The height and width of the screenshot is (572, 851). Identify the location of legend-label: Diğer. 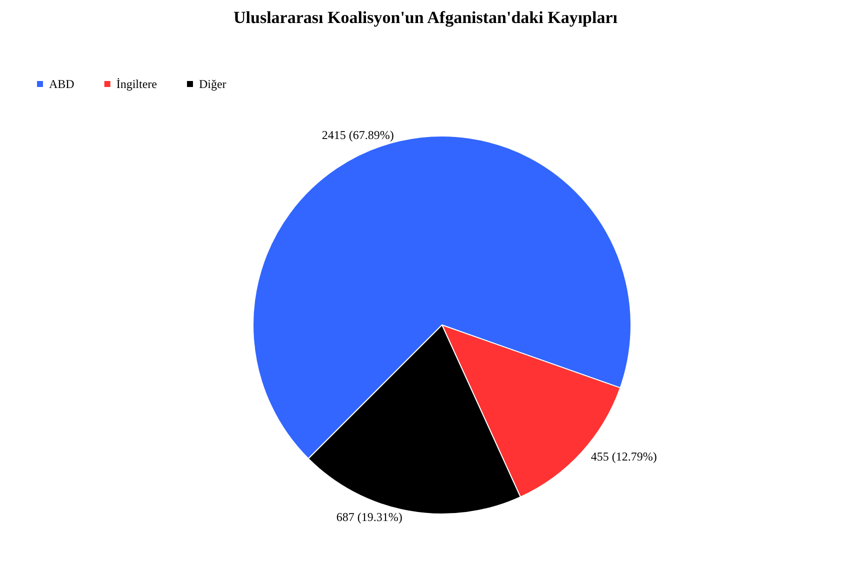
(212, 84).